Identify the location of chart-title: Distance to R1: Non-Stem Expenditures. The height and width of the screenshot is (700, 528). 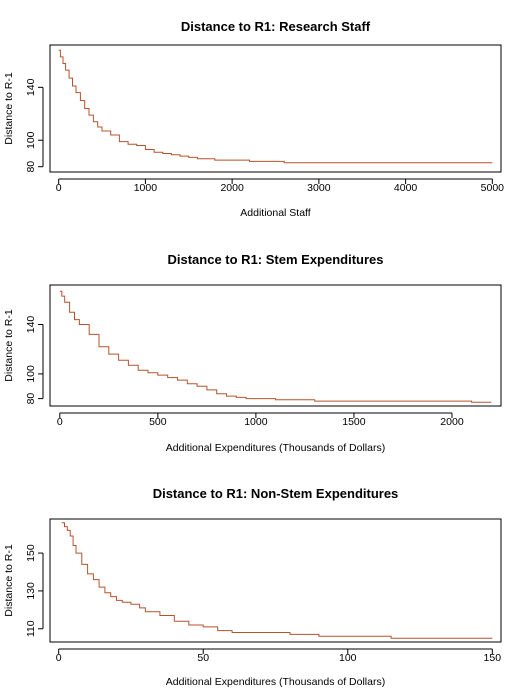
(276, 493).